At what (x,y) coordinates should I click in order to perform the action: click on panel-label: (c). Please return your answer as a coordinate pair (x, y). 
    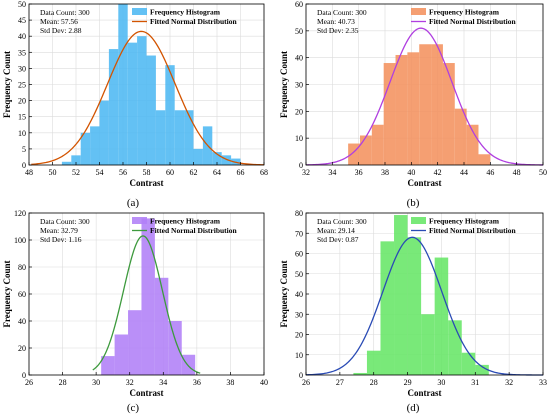
    Looking at the image, I should click on (133, 408).